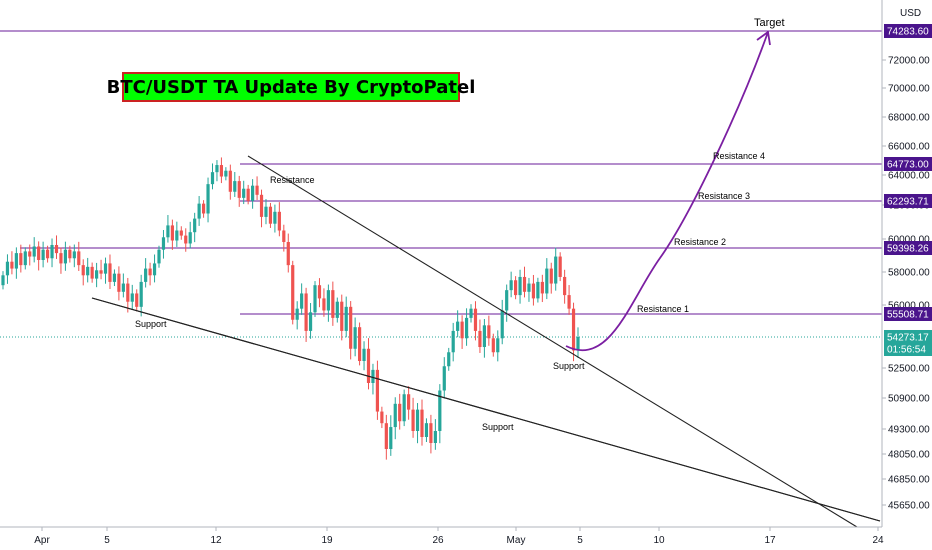 The height and width of the screenshot is (550, 932). I want to click on resistance-1-label: Resistance 1, so click(663, 309).